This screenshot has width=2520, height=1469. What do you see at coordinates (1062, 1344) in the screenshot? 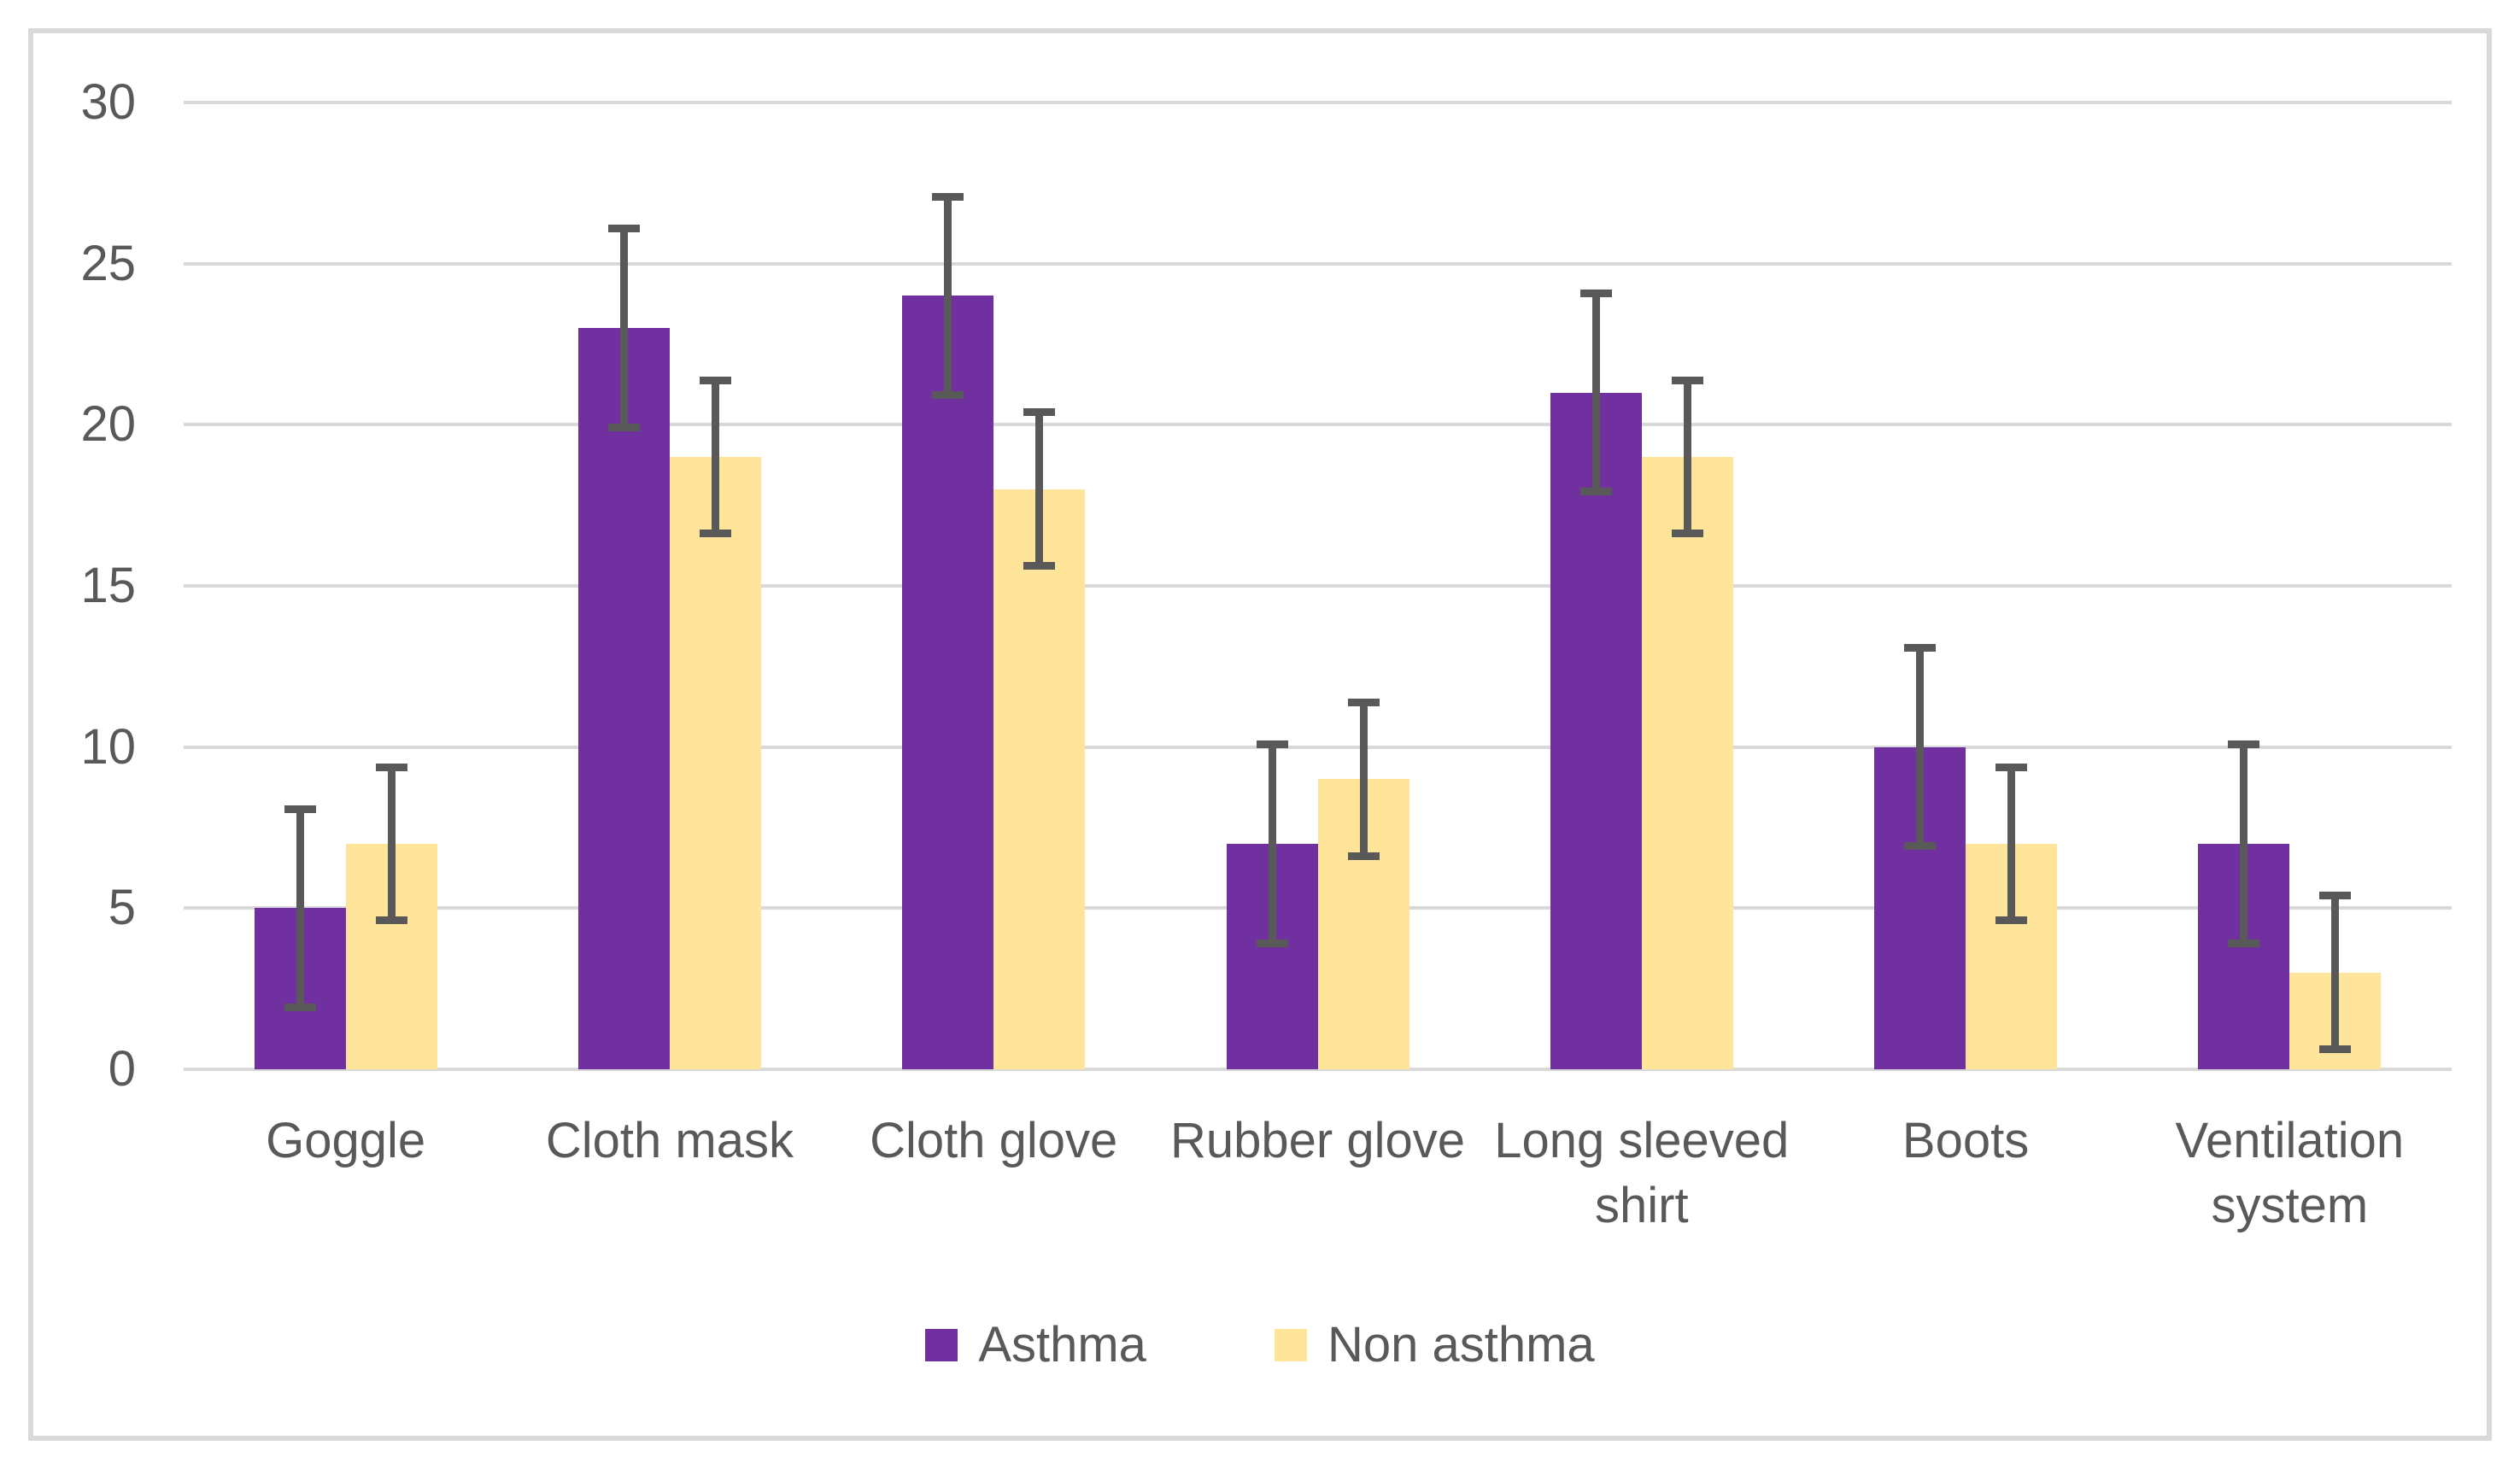
I see `legend-label-asthma: Asthma` at bounding box center [1062, 1344].